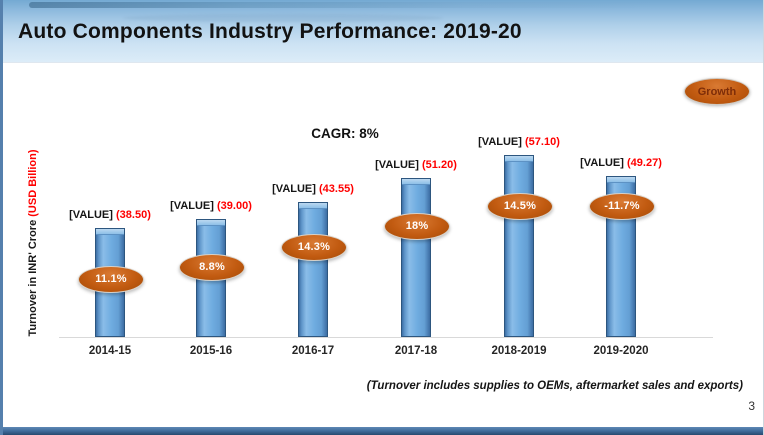  What do you see at coordinates (33, 183) in the screenshot?
I see `y-axis-label-red: (USD Billion)` at bounding box center [33, 183].